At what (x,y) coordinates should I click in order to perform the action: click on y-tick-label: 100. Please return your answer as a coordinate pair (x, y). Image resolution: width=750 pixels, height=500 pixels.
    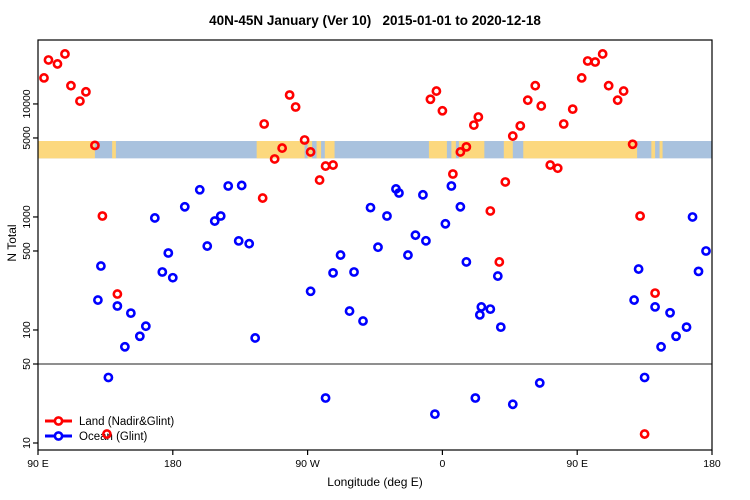
    Looking at the image, I should click on (27, 330).